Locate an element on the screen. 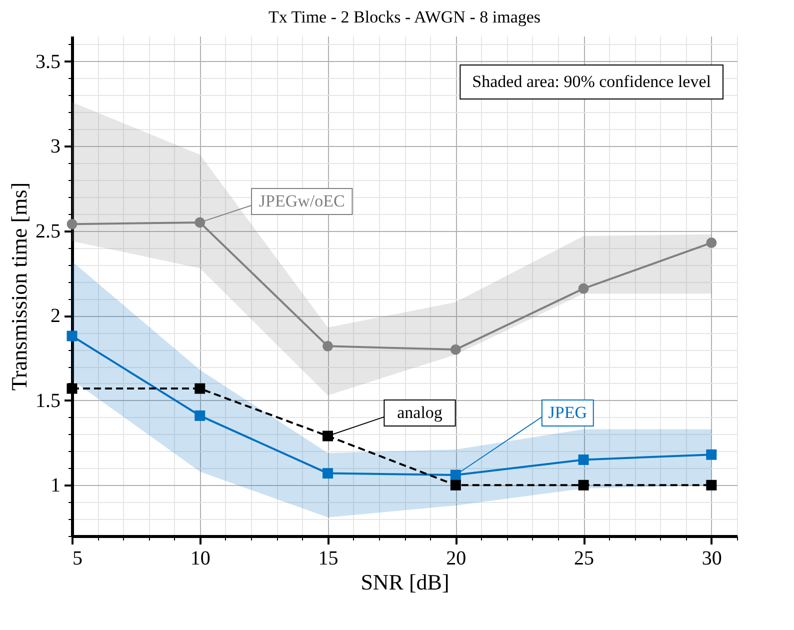 The width and height of the screenshot is (794, 630). chart-title: Tx Time - 2 Blocks - AWGN - 8 images is located at coordinates (404, 16).